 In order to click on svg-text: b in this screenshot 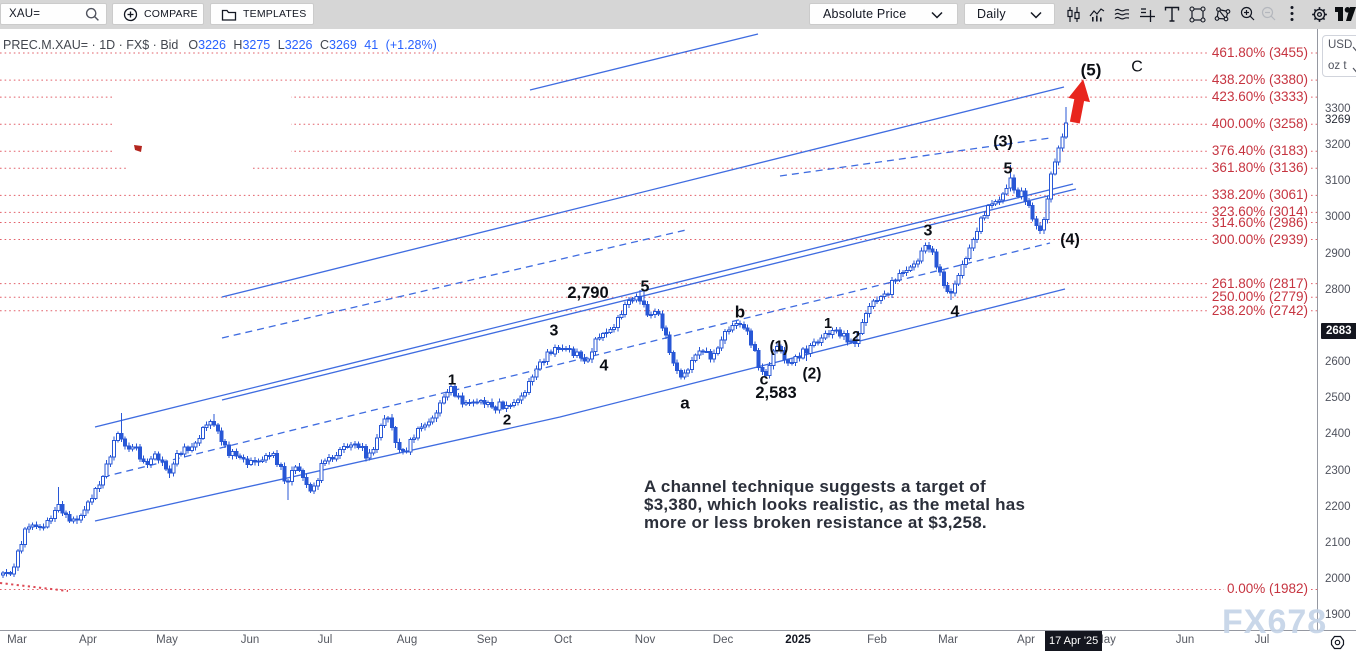, I will do `click(740, 312)`.